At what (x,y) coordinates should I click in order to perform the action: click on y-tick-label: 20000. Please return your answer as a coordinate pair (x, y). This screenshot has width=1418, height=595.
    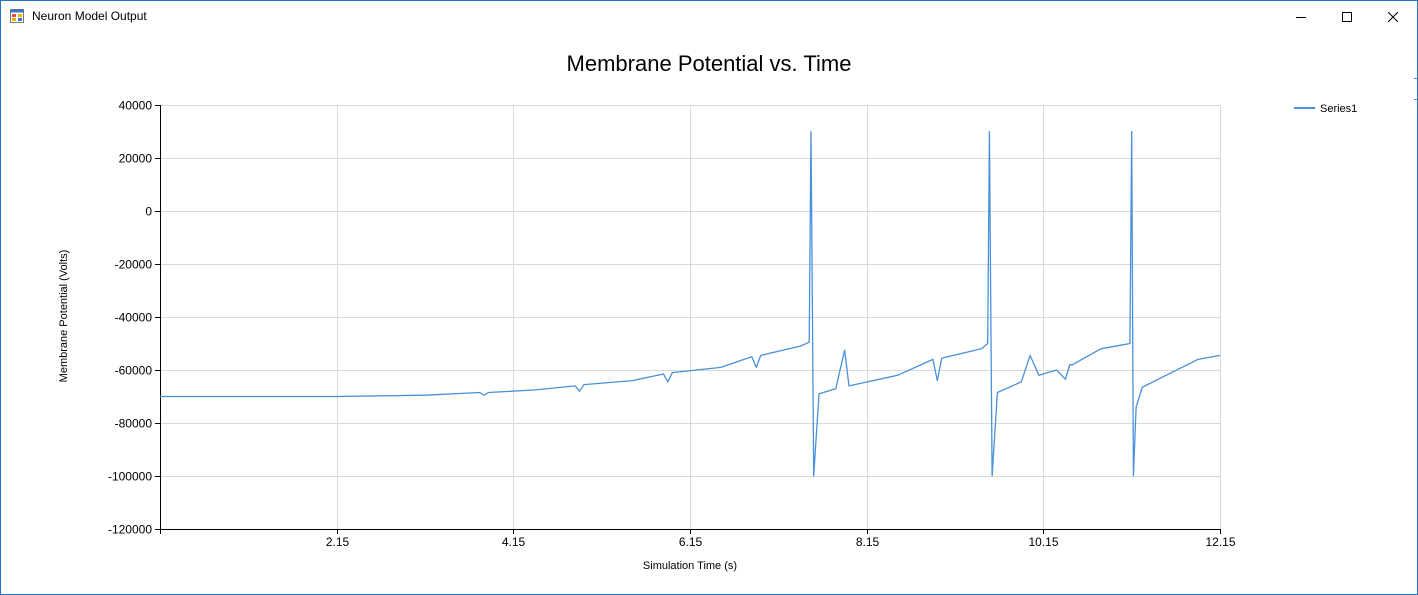
    Looking at the image, I should click on (136, 159).